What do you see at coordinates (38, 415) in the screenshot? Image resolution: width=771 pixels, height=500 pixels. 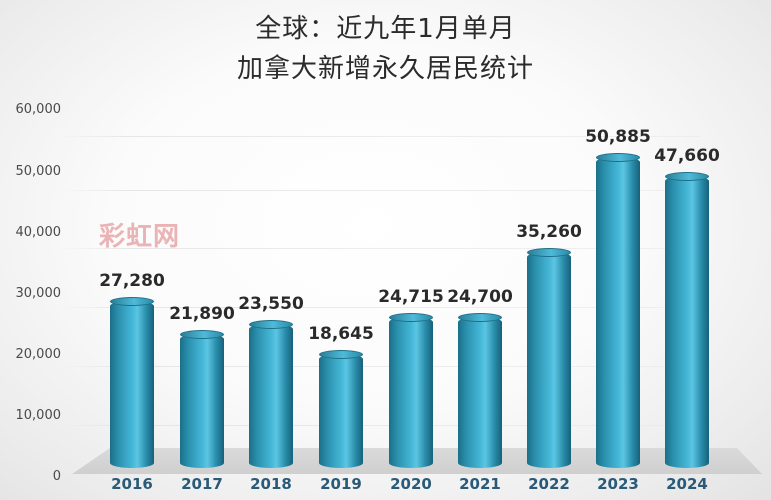 I see `y-tick-10000: 10,000` at bounding box center [38, 415].